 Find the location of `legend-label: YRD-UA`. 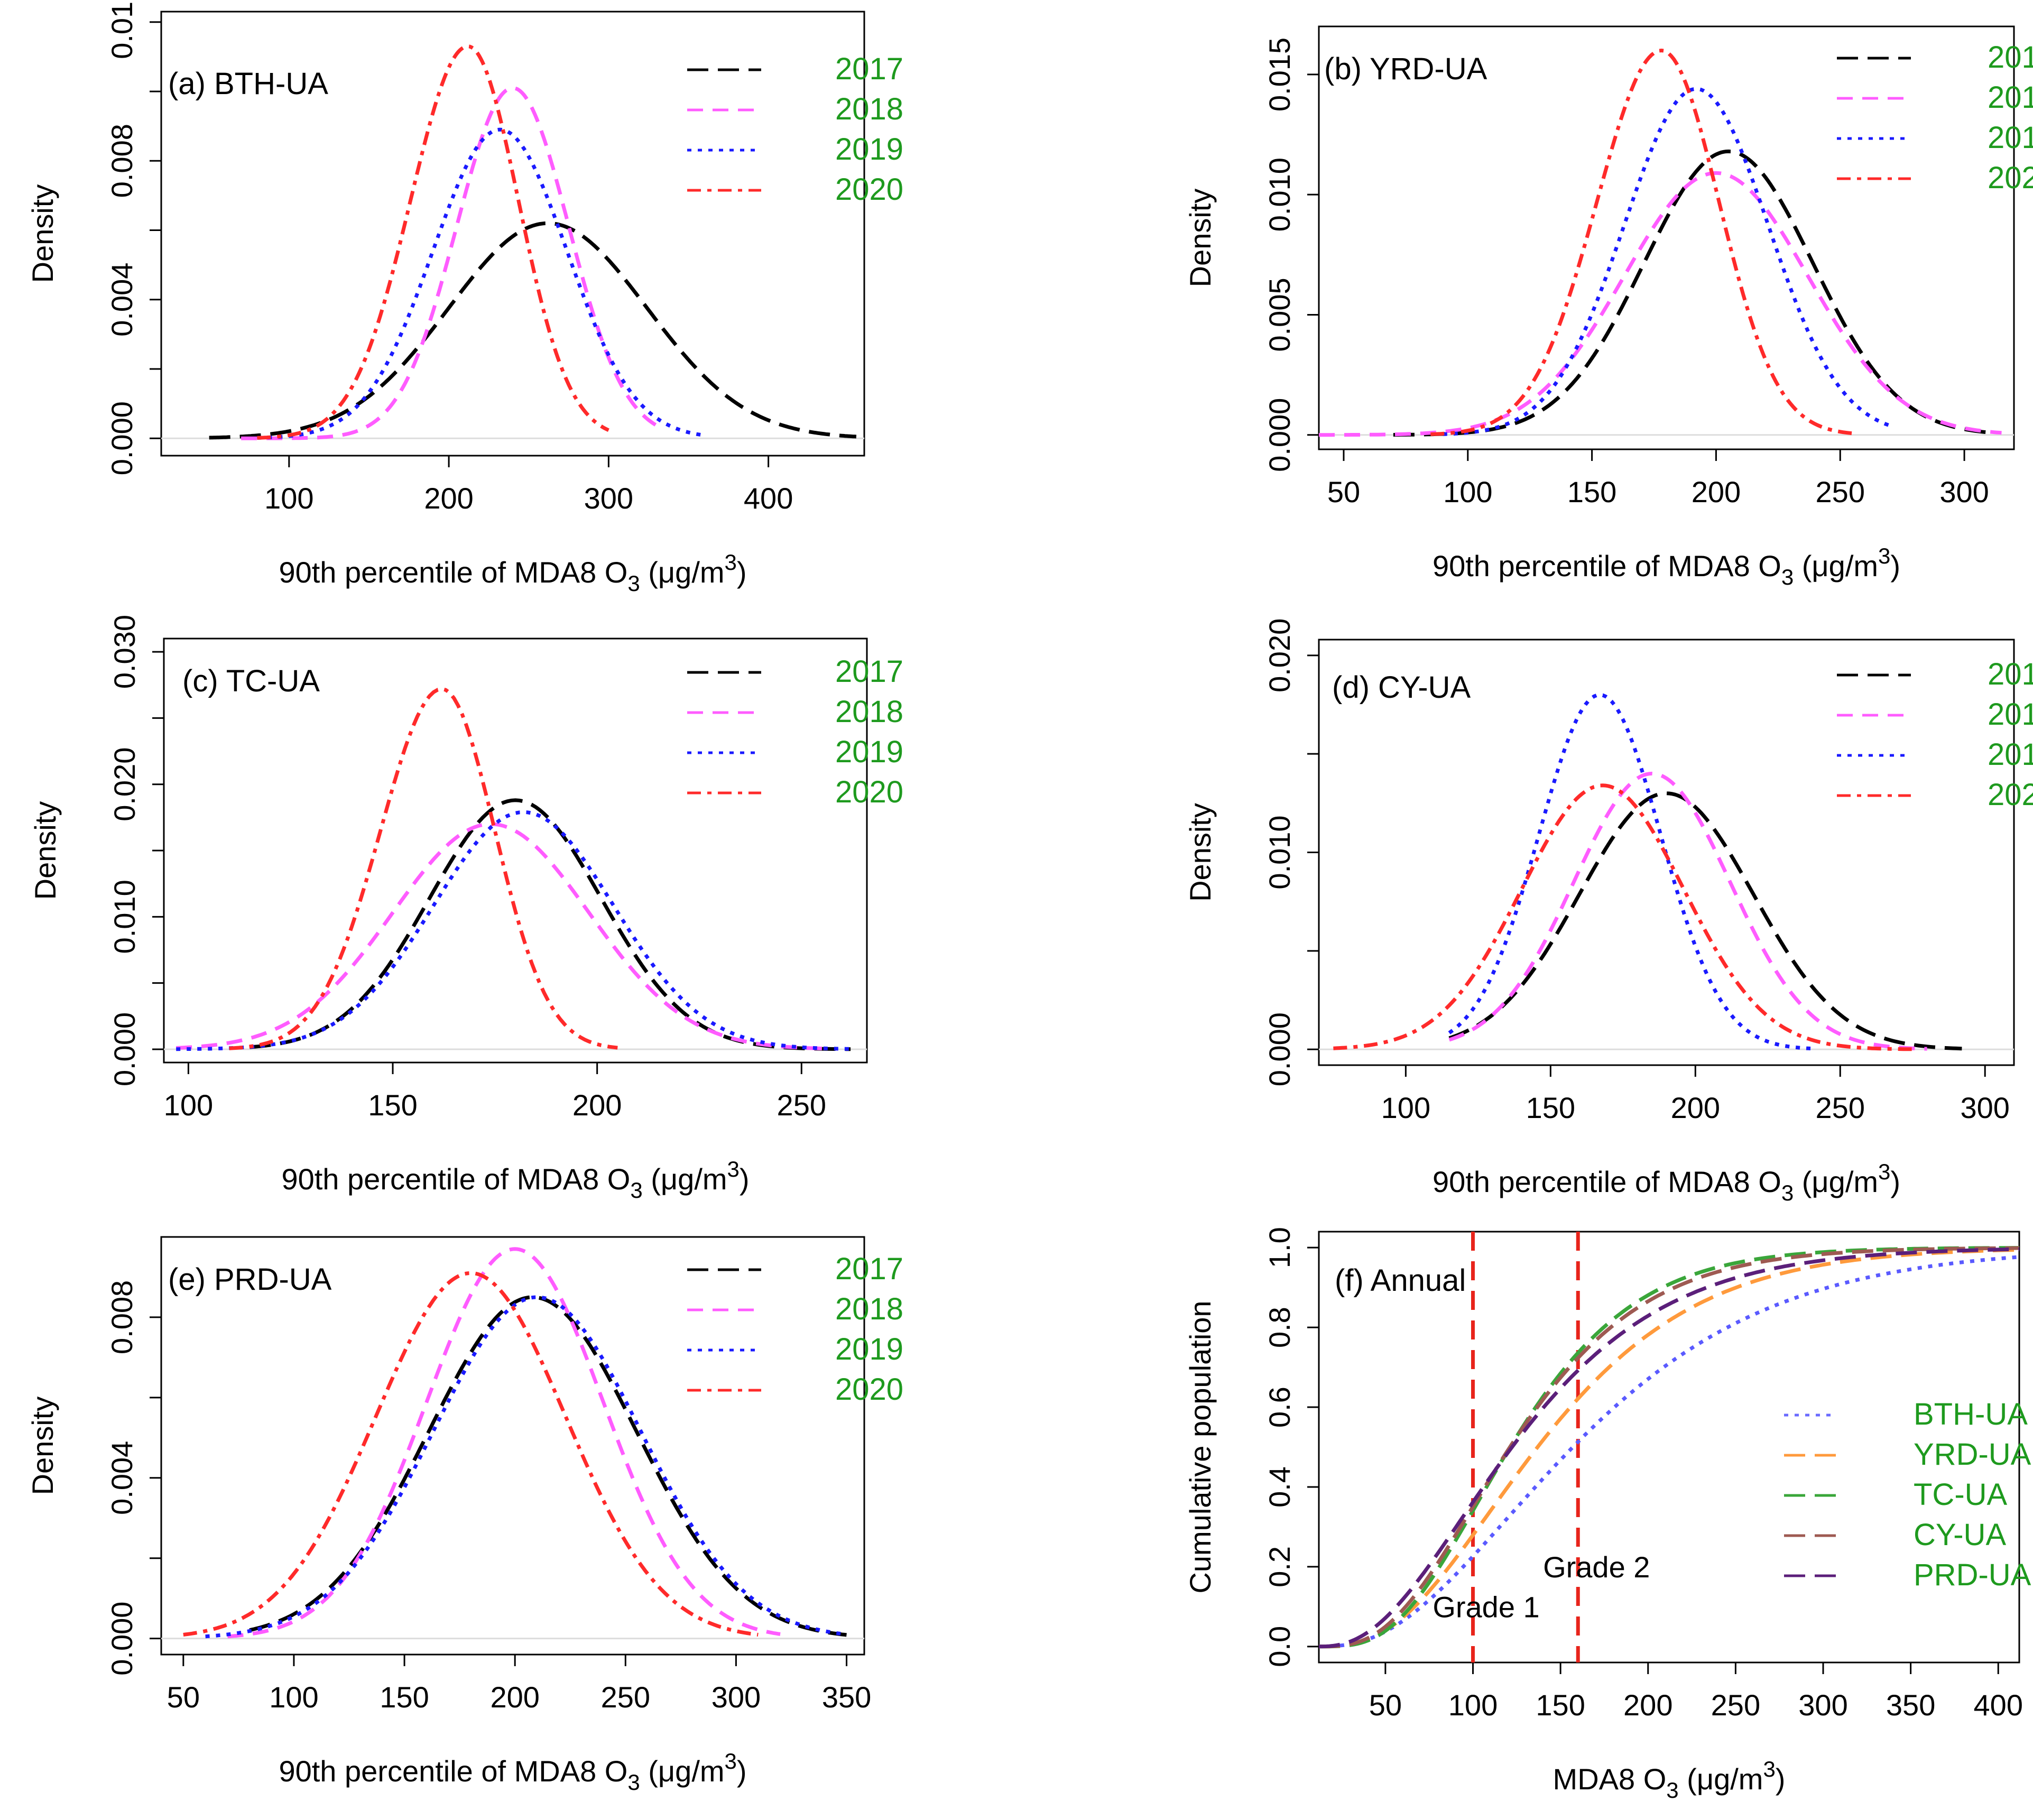

legend-label: YRD-UA is located at coordinates (1973, 1455).